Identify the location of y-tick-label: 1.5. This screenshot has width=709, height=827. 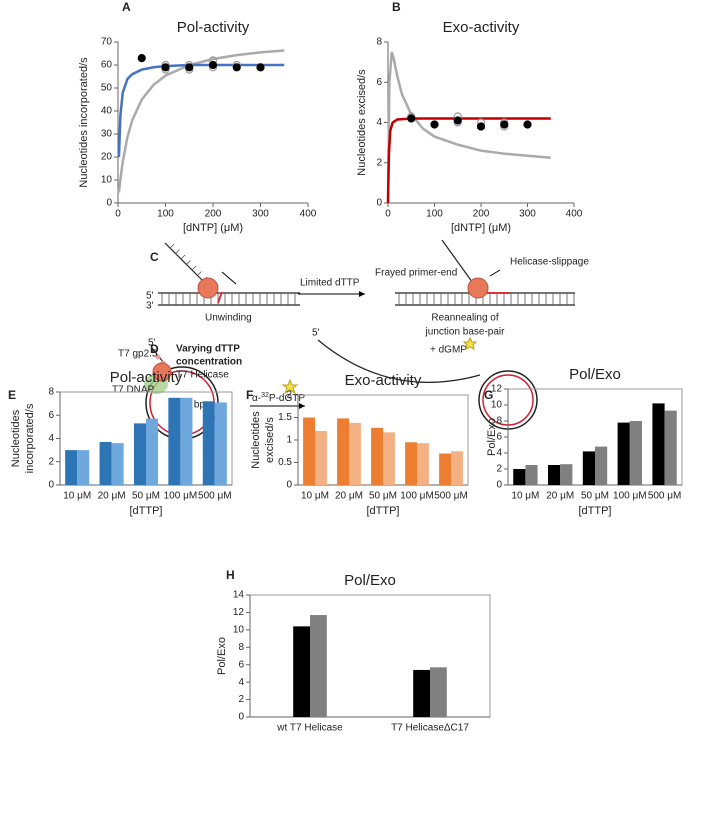
(285, 417).